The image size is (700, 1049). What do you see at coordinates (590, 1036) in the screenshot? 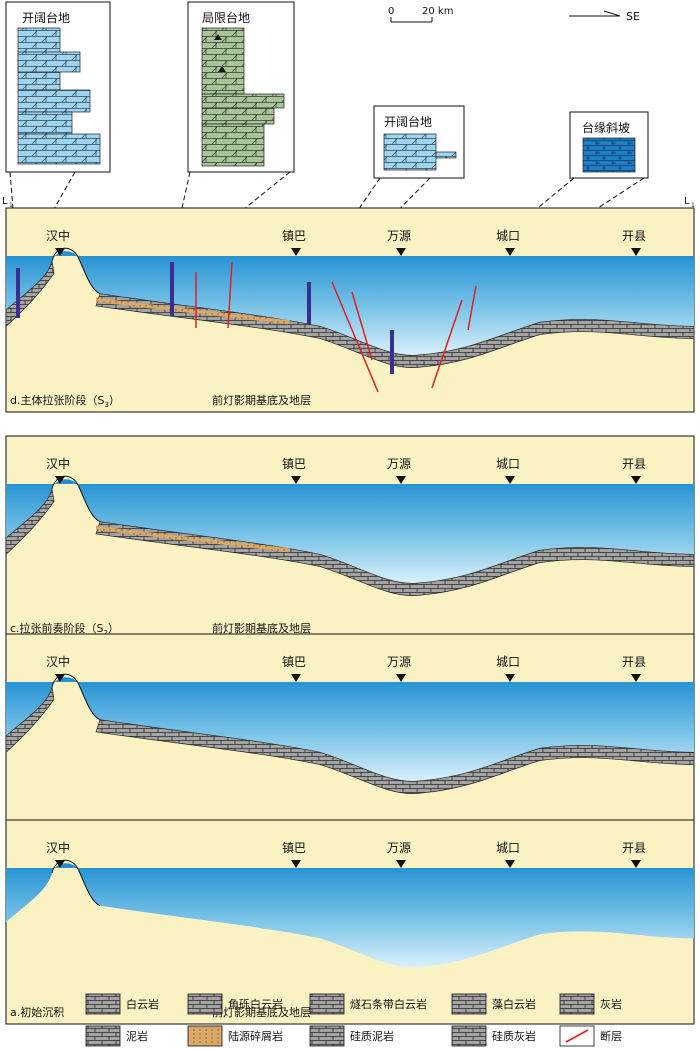
I see `legend-item: 断层` at bounding box center [590, 1036].